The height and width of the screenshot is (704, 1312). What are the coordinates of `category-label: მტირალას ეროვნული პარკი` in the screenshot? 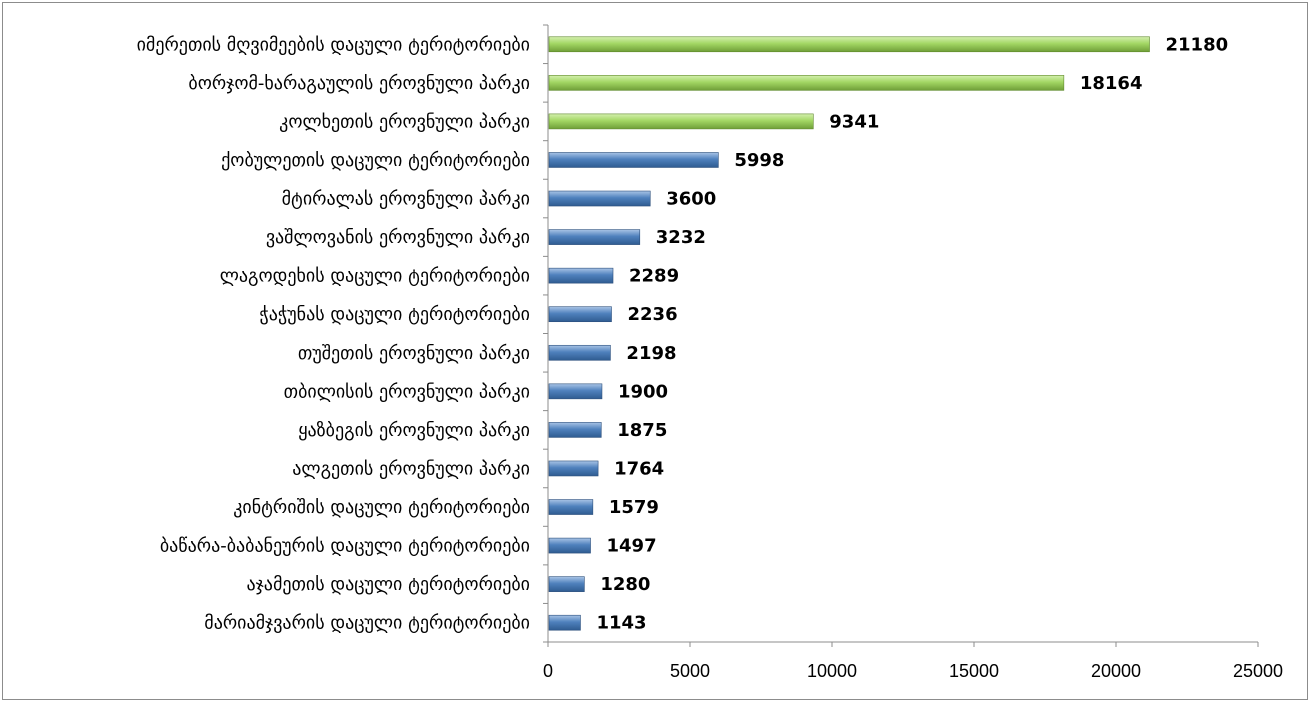 It's located at (406, 199).